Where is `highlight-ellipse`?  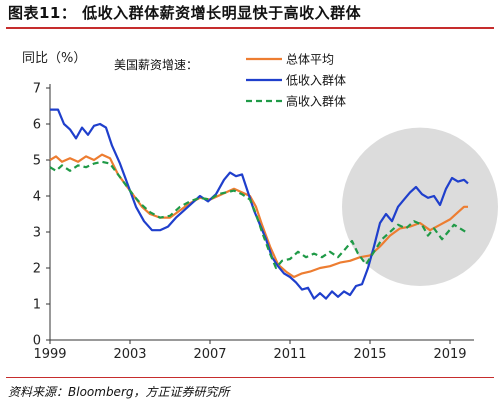
highlight-ellipse is located at coordinates (420, 206).